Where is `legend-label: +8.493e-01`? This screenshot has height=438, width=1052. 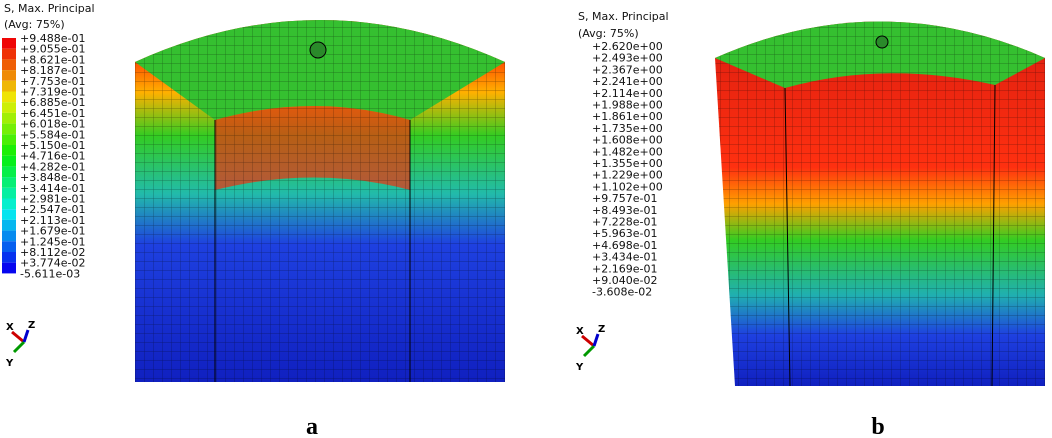 legend-label: +8.493e-01 is located at coordinates (624, 210).